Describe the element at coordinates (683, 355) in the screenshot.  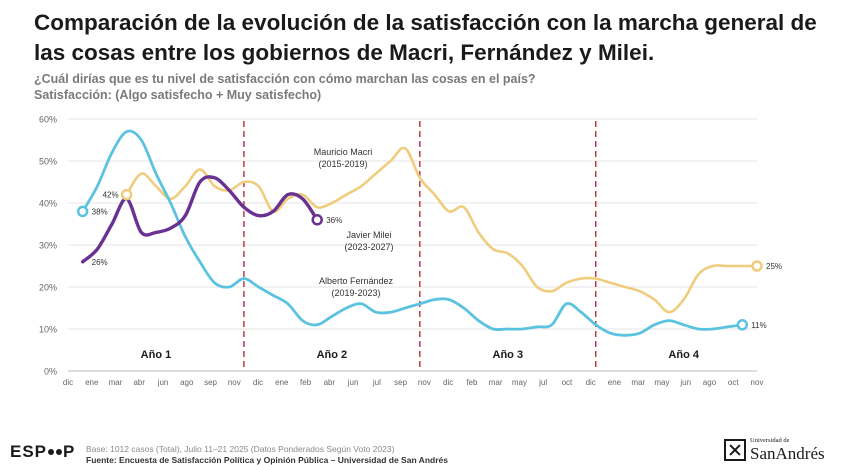
I see `year-label: Año 4` at that location.